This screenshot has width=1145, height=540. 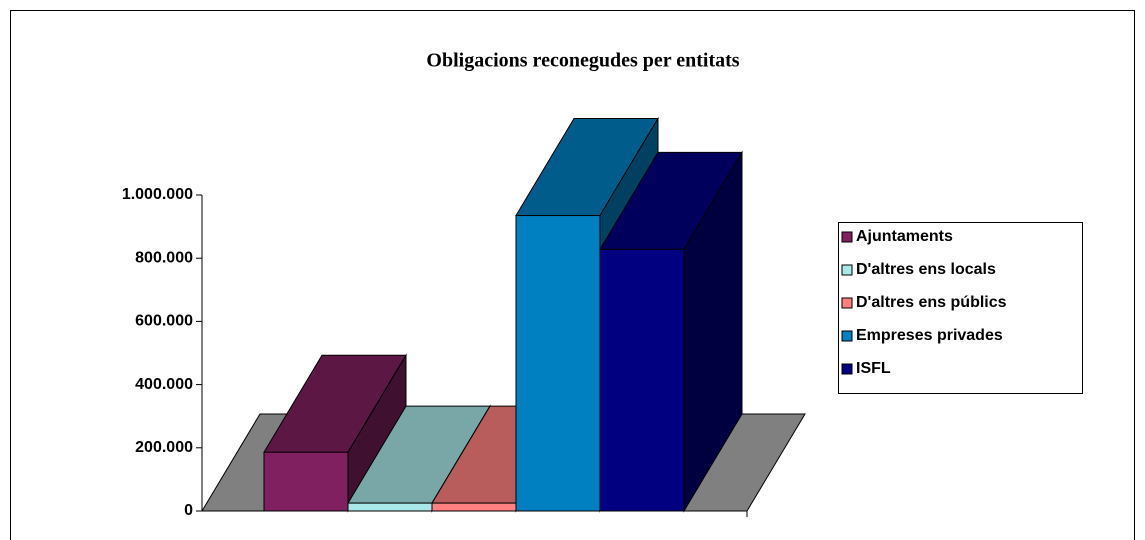 What do you see at coordinates (157, 194) in the screenshot?
I see `y-tick-label: 1.000.000` at bounding box center [157, 194].